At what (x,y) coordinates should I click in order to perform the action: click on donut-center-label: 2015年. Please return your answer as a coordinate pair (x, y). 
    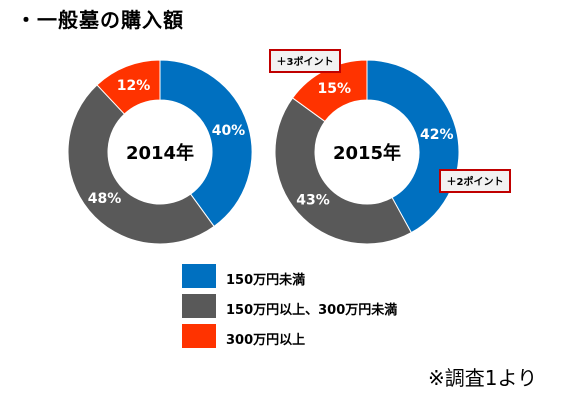
    Looking at the image, I should click on (367, 153).